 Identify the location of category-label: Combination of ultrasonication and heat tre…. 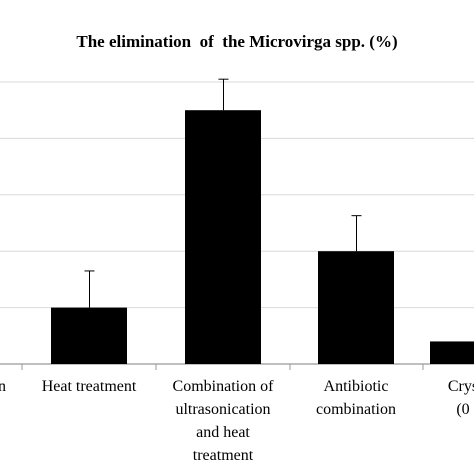
(224, 421).